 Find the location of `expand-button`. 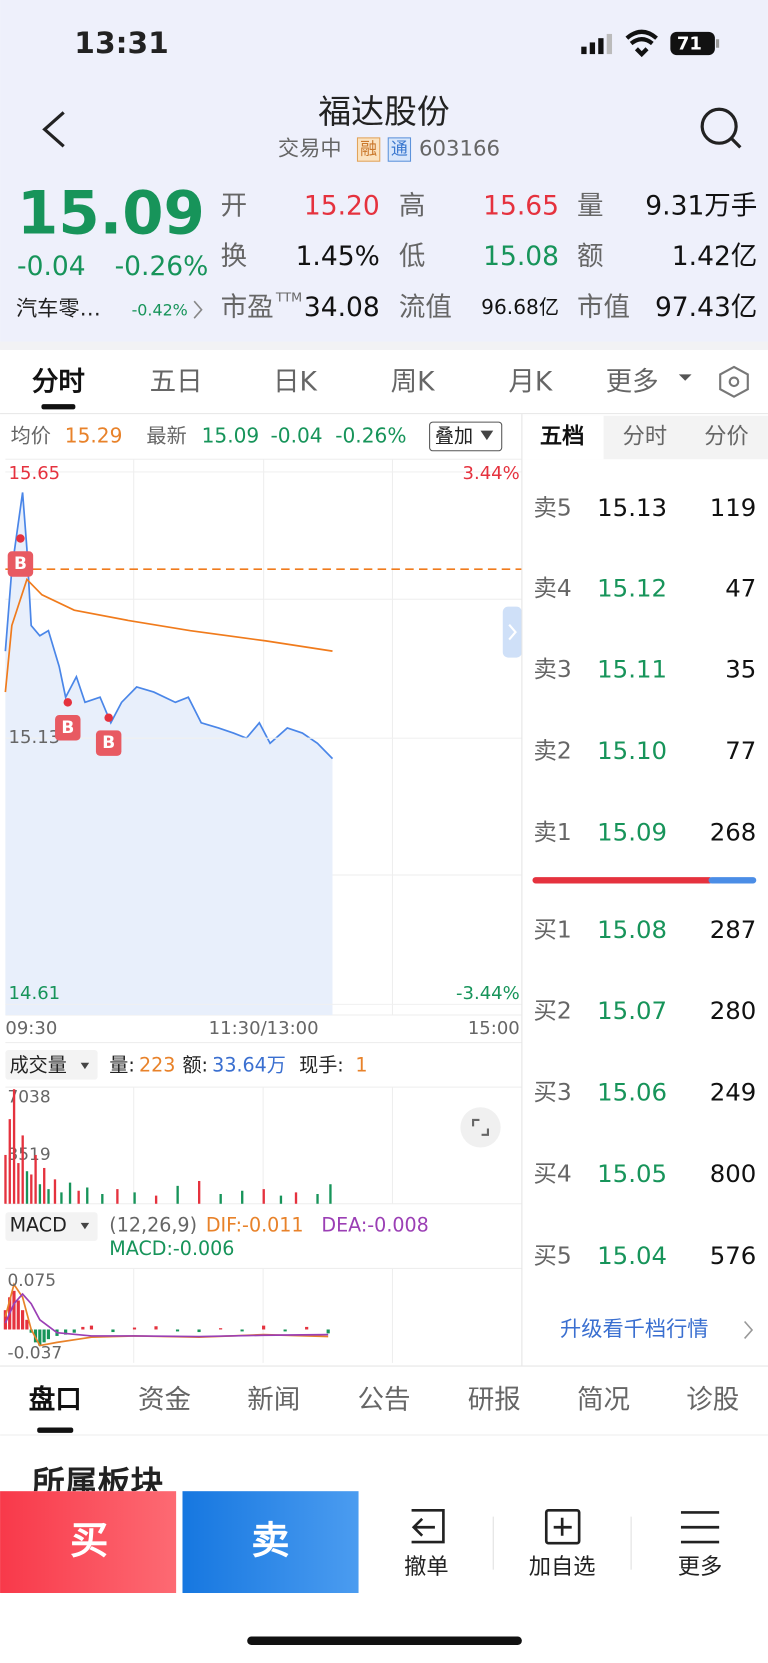

expand-button is located at coordinates (480, 1127).